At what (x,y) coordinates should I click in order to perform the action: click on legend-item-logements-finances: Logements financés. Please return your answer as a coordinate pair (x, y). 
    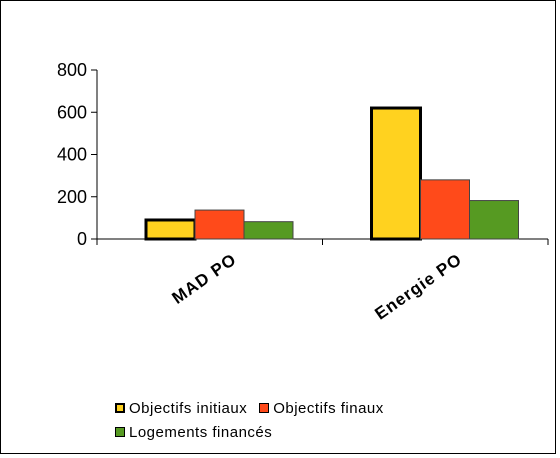
    Looking at the image, I should click on (193, 432).